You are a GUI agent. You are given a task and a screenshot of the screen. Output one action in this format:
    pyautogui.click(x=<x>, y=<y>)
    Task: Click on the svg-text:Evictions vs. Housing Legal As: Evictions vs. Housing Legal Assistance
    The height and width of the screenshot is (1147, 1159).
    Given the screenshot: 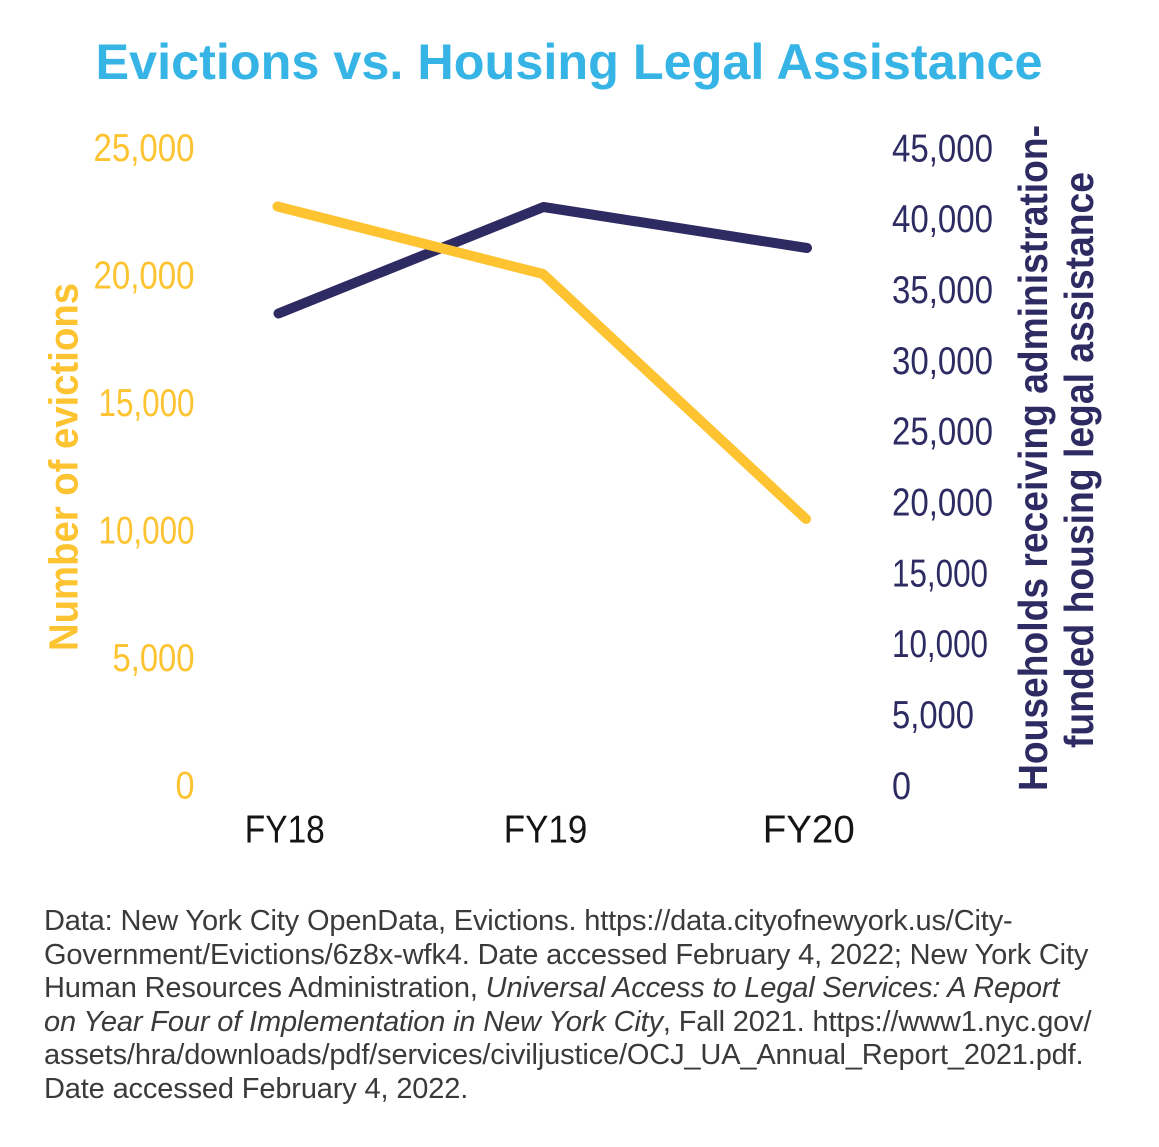 What is the action you would take?
    pyautogui.click(x=569, y=62)
    